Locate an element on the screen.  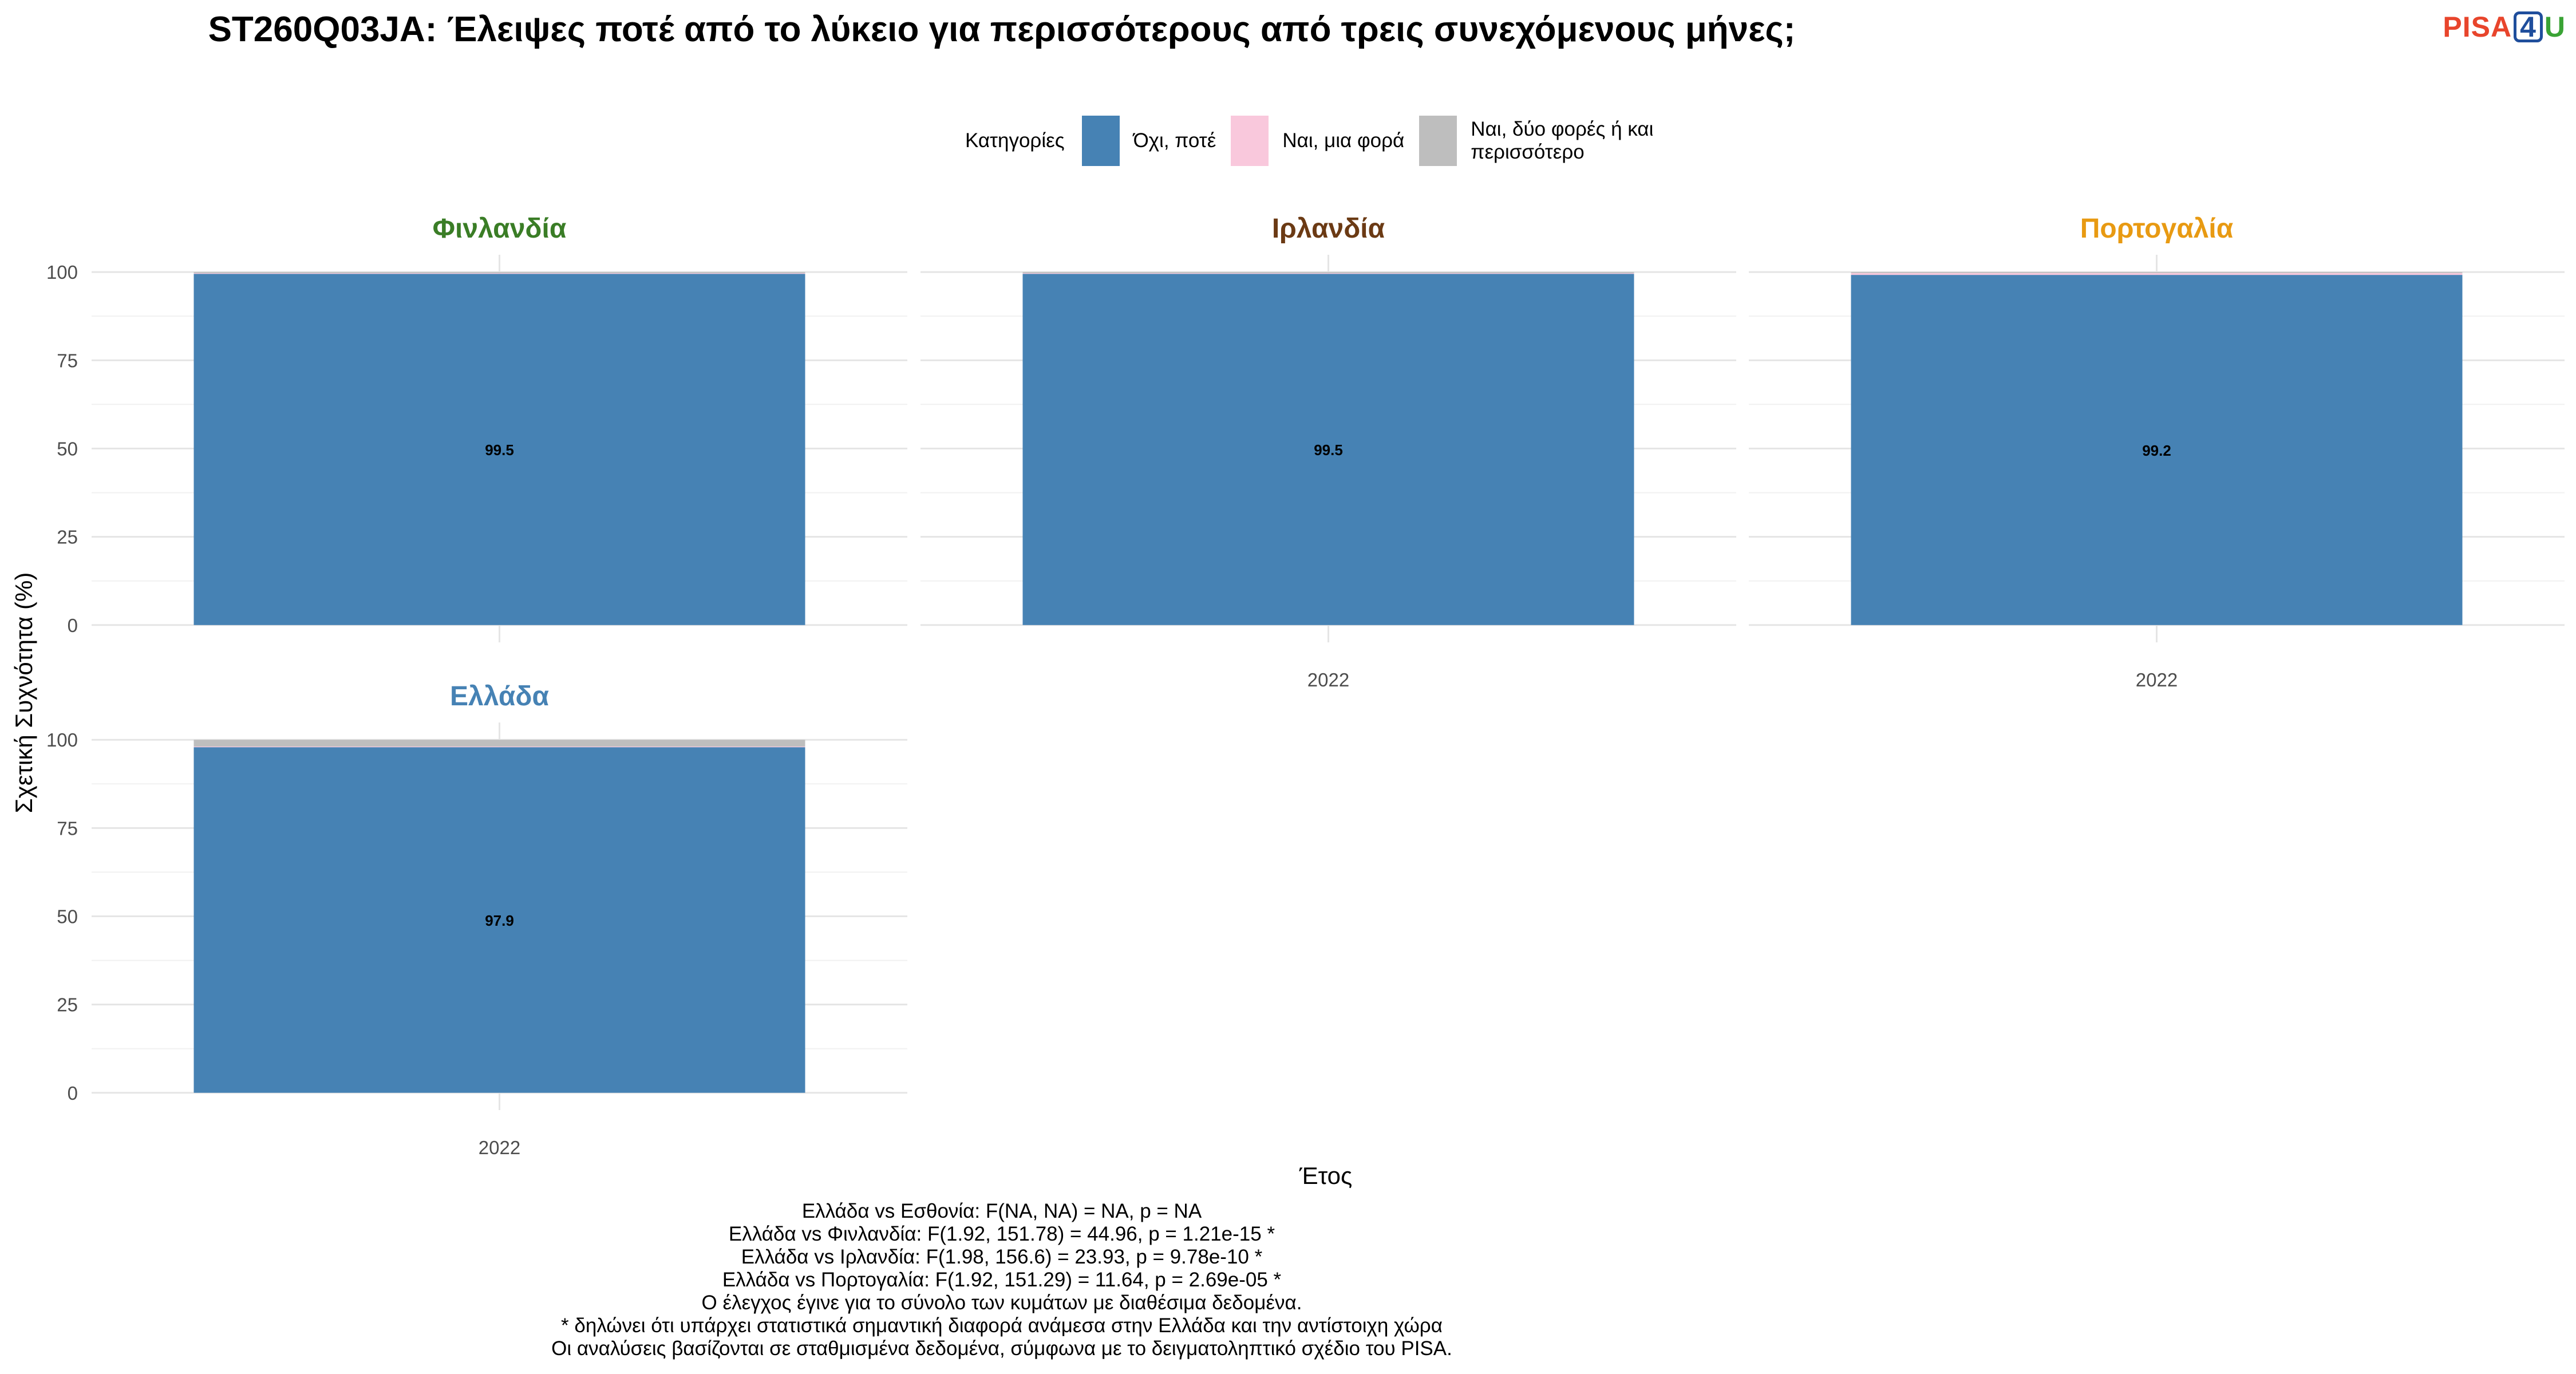
legend-swatch-once is located at coordinates (1250, 141).